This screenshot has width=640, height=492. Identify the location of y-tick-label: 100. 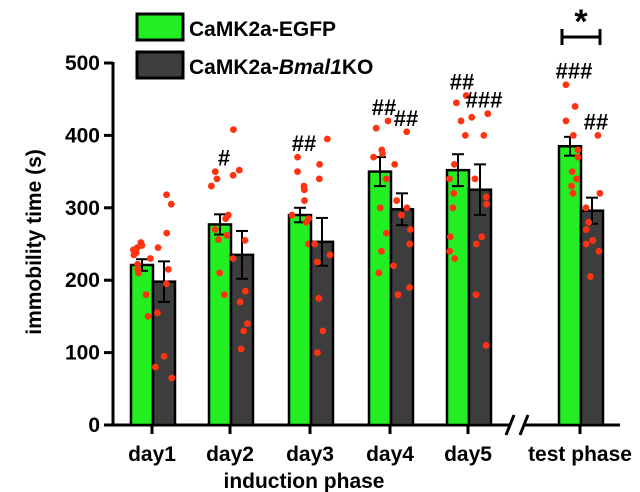
(82, 353).